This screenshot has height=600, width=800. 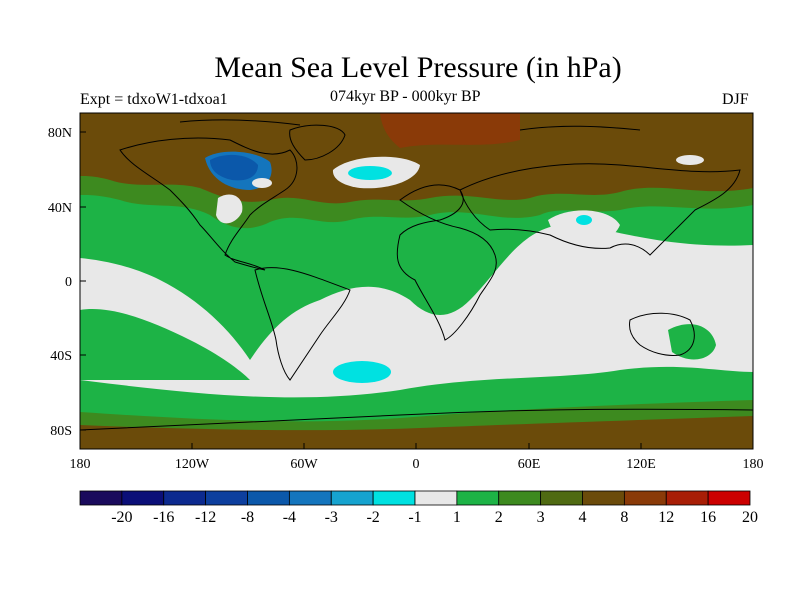 I want to click on colorbar-label: 16, so click(x=708, y=517).